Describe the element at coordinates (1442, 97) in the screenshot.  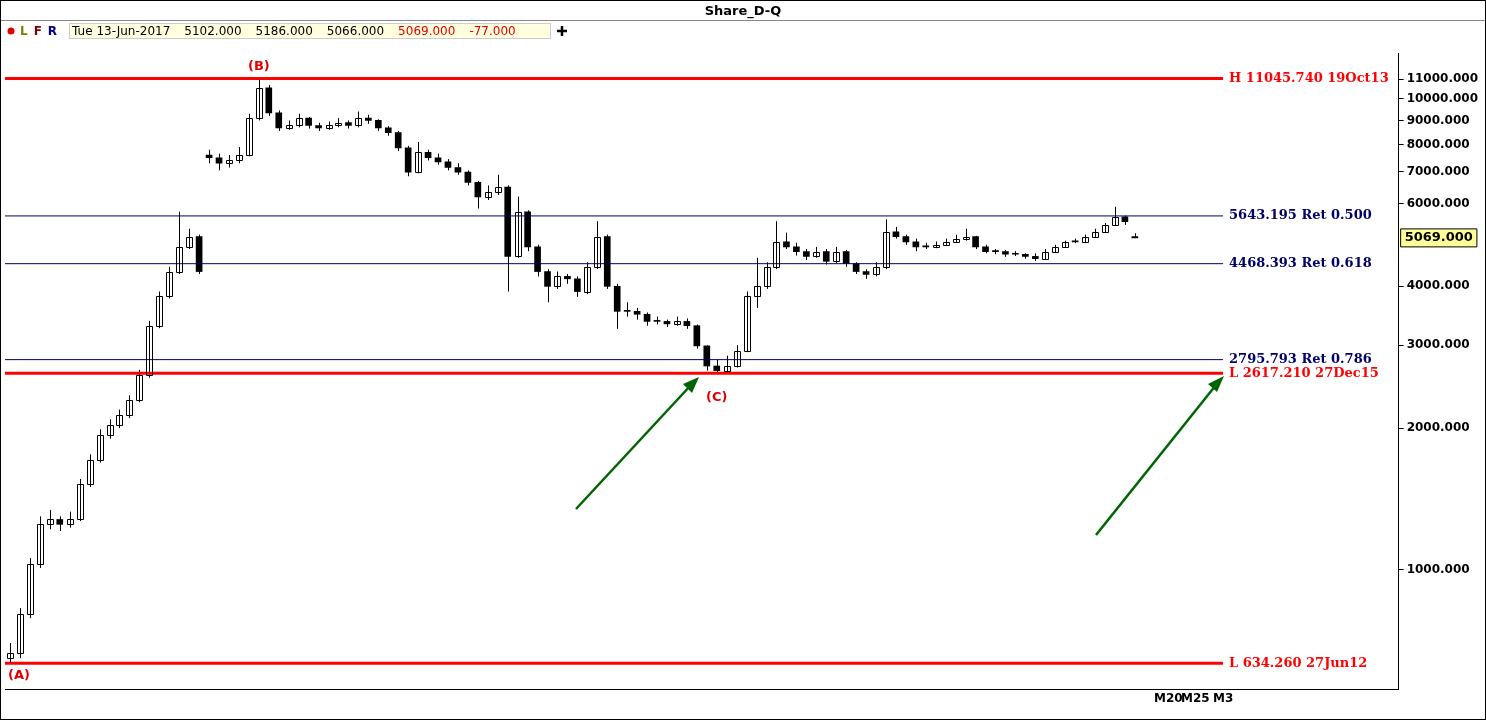
I see `y-tick-label: 10000.000` at that location.